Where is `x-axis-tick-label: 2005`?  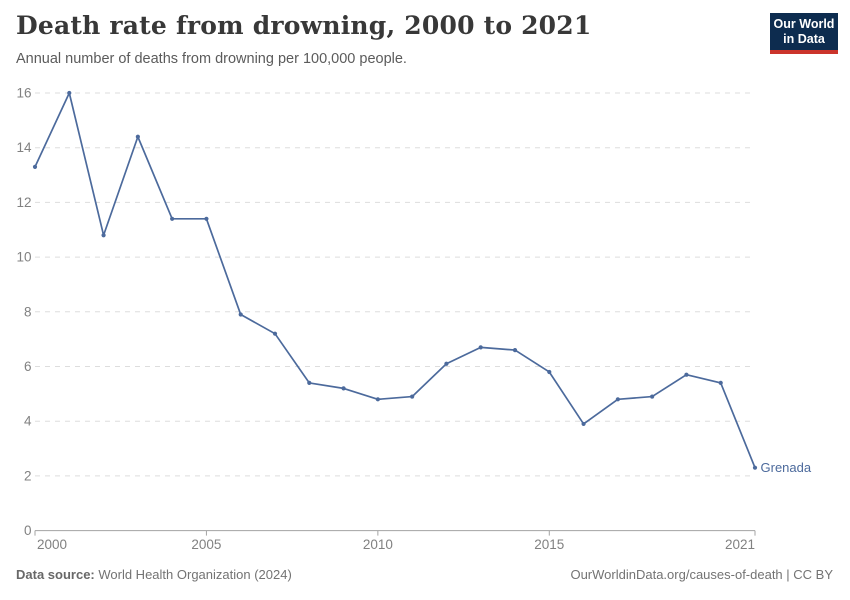
x-axis-tick-label: 2005 is located at coordinates (206, 544).